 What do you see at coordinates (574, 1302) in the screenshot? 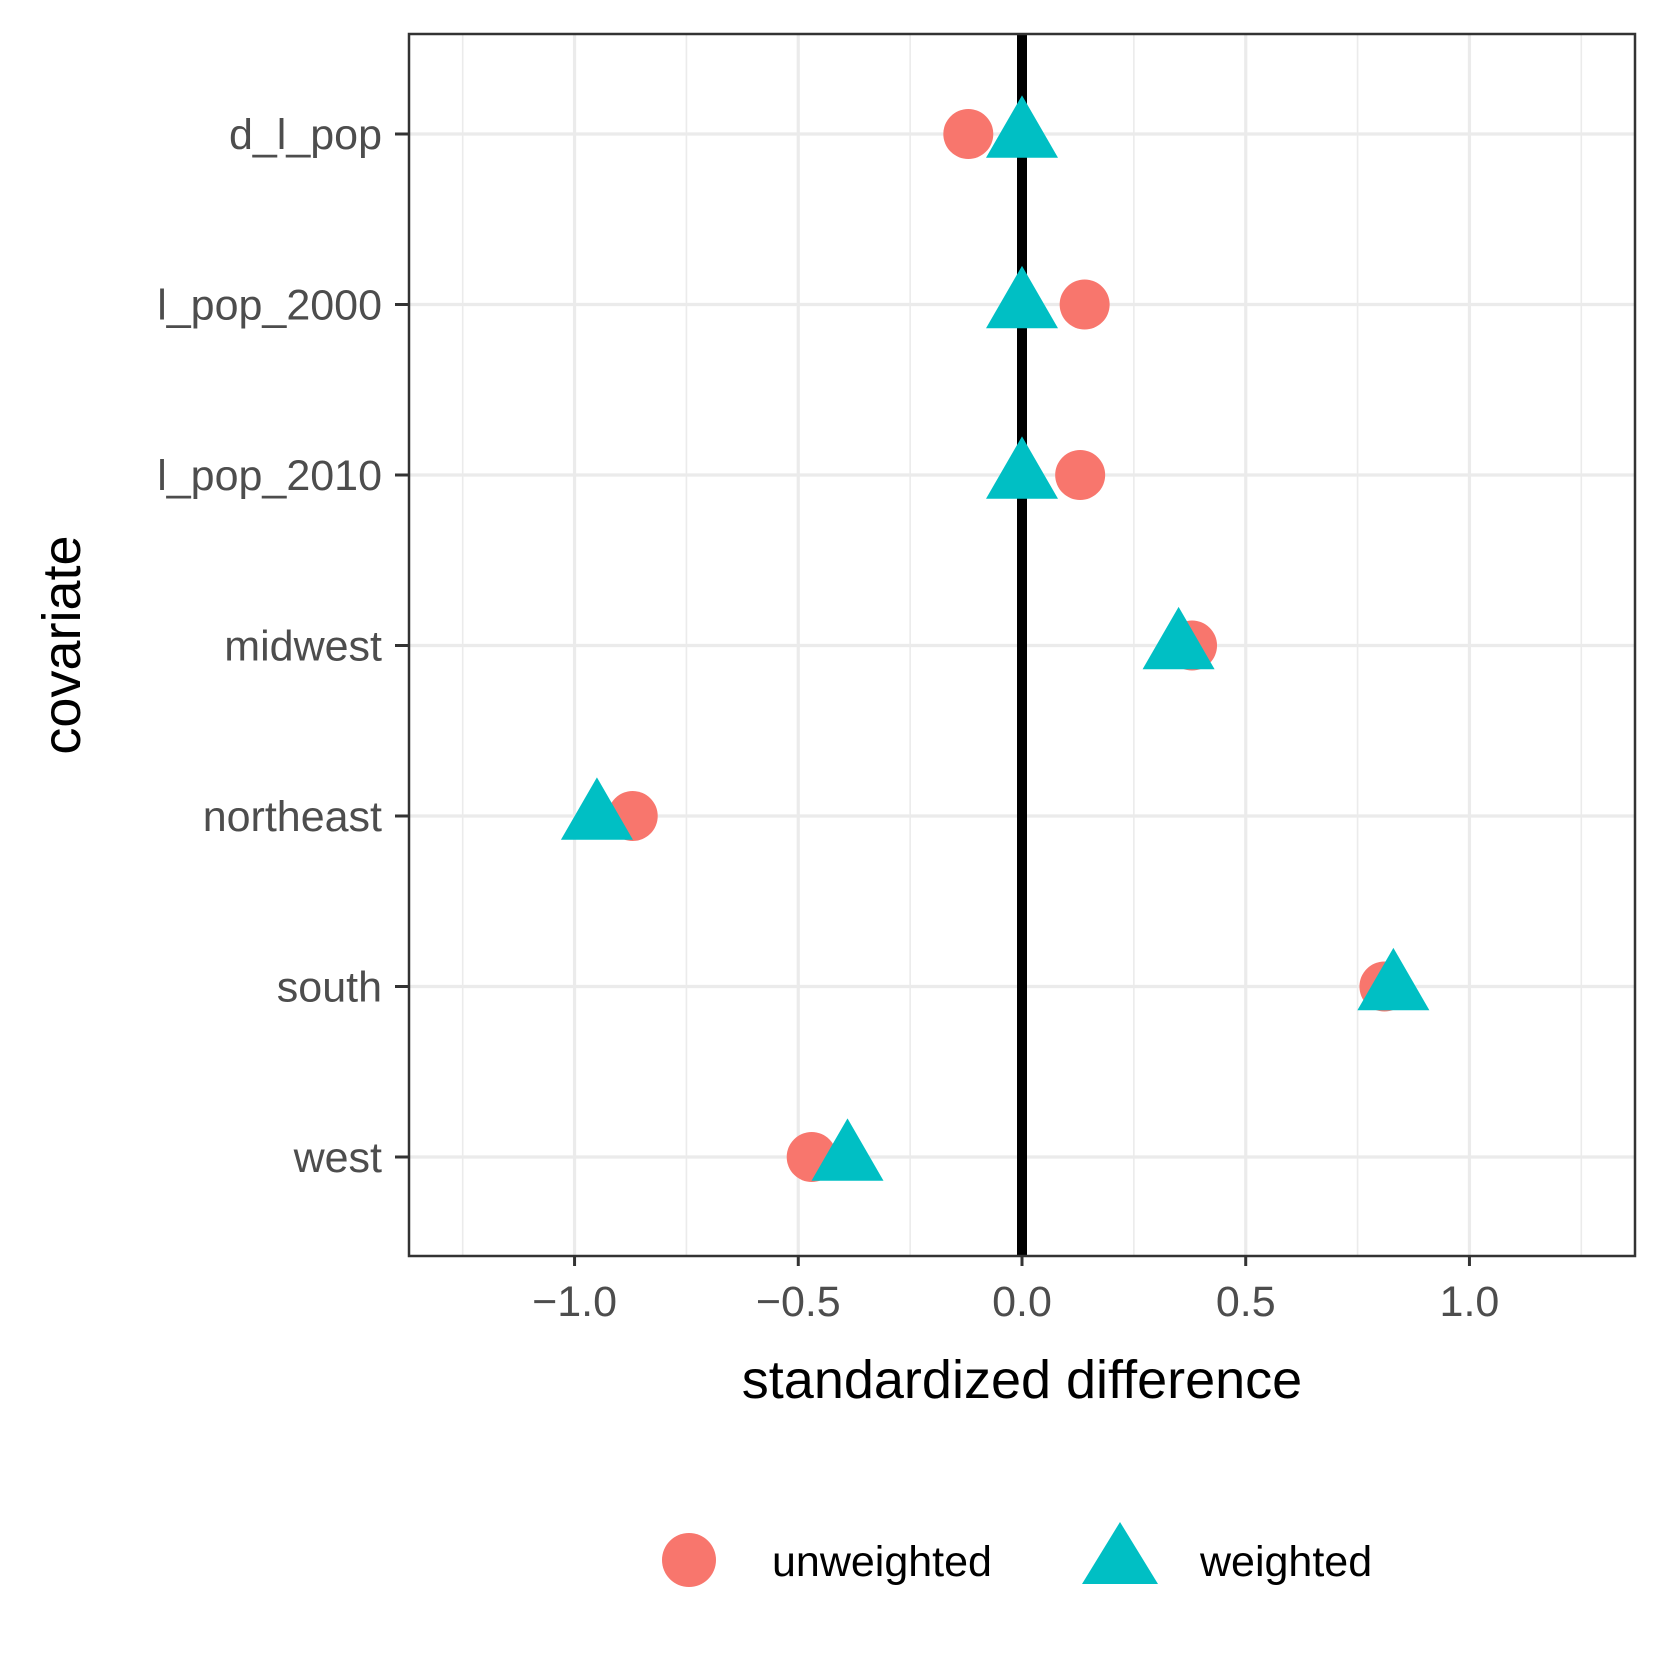
I see `x-tick-label: −1.0` at bounding box center [574, 1302].